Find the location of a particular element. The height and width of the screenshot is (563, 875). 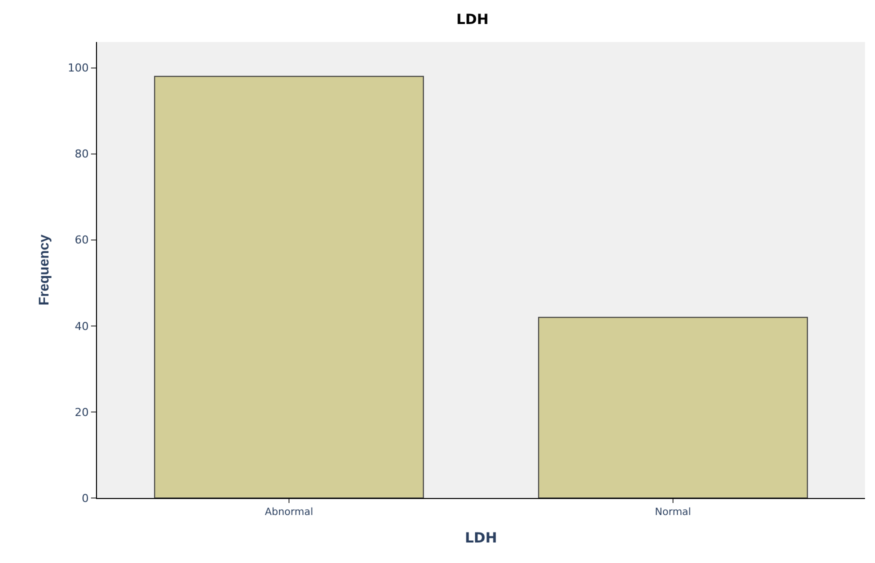

y-tick-label: 20 is located at coordinates (81, 412).